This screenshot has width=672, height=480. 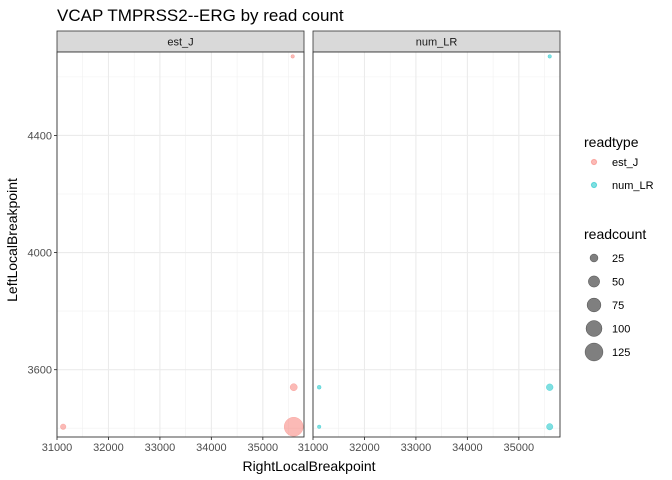 I want to click on legend-label-num_LR: num_LR, so click(x=633, y=186).